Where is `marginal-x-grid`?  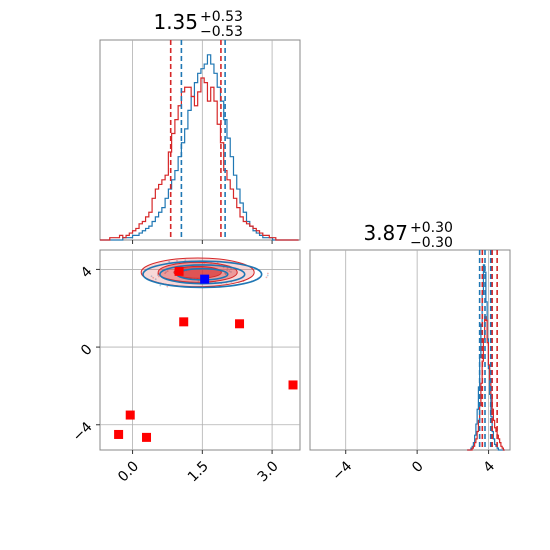
marginal-x-grid is located at coordinates (202, 142).